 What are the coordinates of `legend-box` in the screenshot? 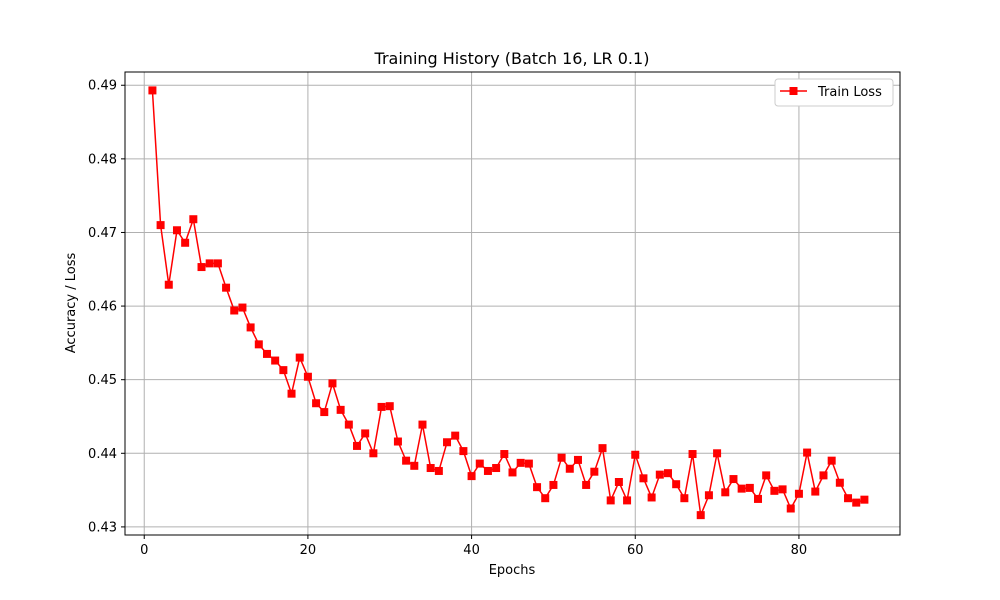 It's located at (834, 92).